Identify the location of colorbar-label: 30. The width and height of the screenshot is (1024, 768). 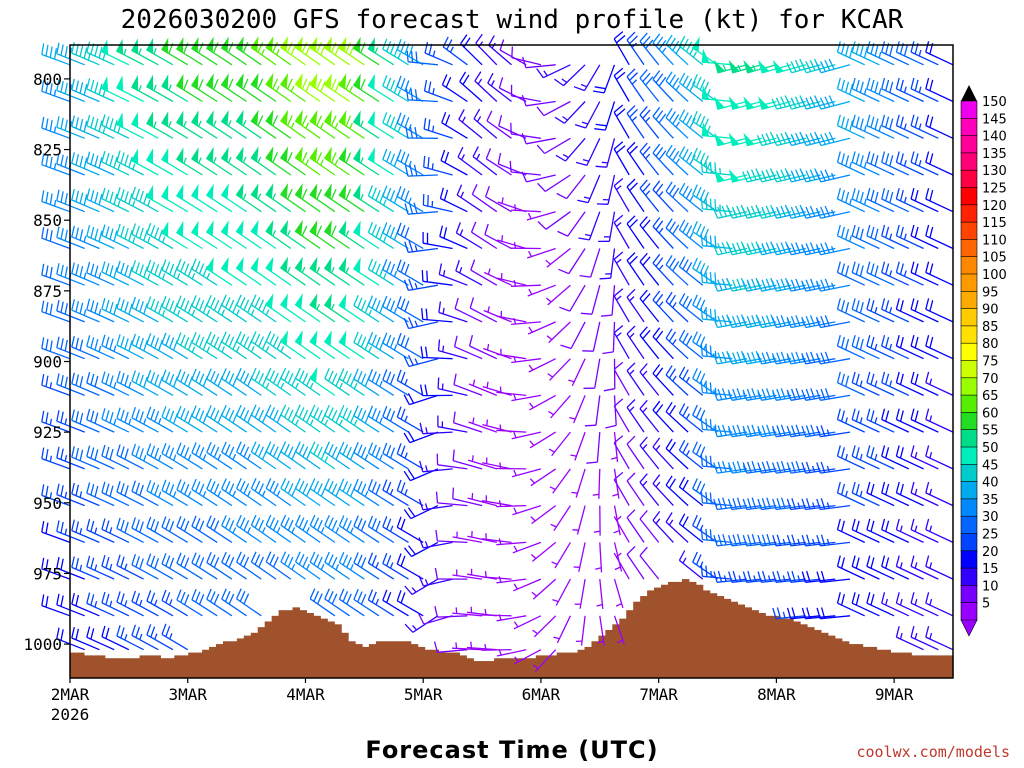
(990, 517).